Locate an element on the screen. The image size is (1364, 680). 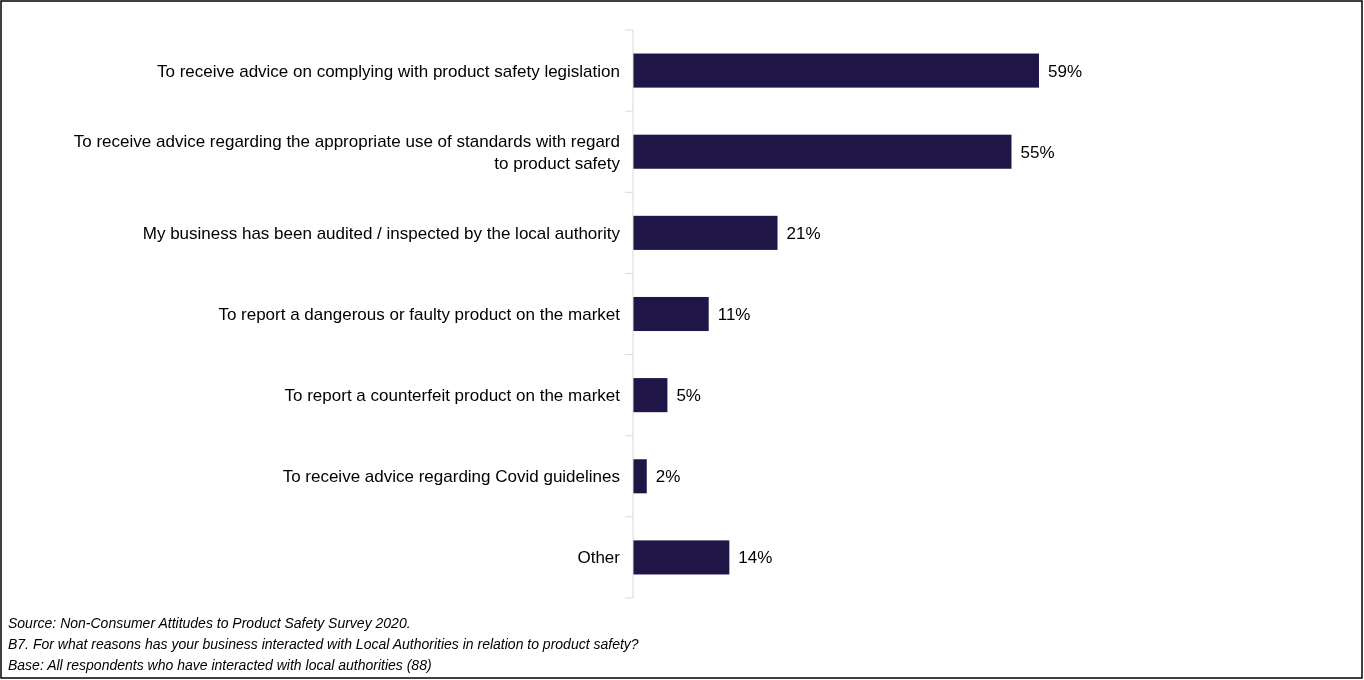
data-label: 5% is located at coordinates (688, 396).